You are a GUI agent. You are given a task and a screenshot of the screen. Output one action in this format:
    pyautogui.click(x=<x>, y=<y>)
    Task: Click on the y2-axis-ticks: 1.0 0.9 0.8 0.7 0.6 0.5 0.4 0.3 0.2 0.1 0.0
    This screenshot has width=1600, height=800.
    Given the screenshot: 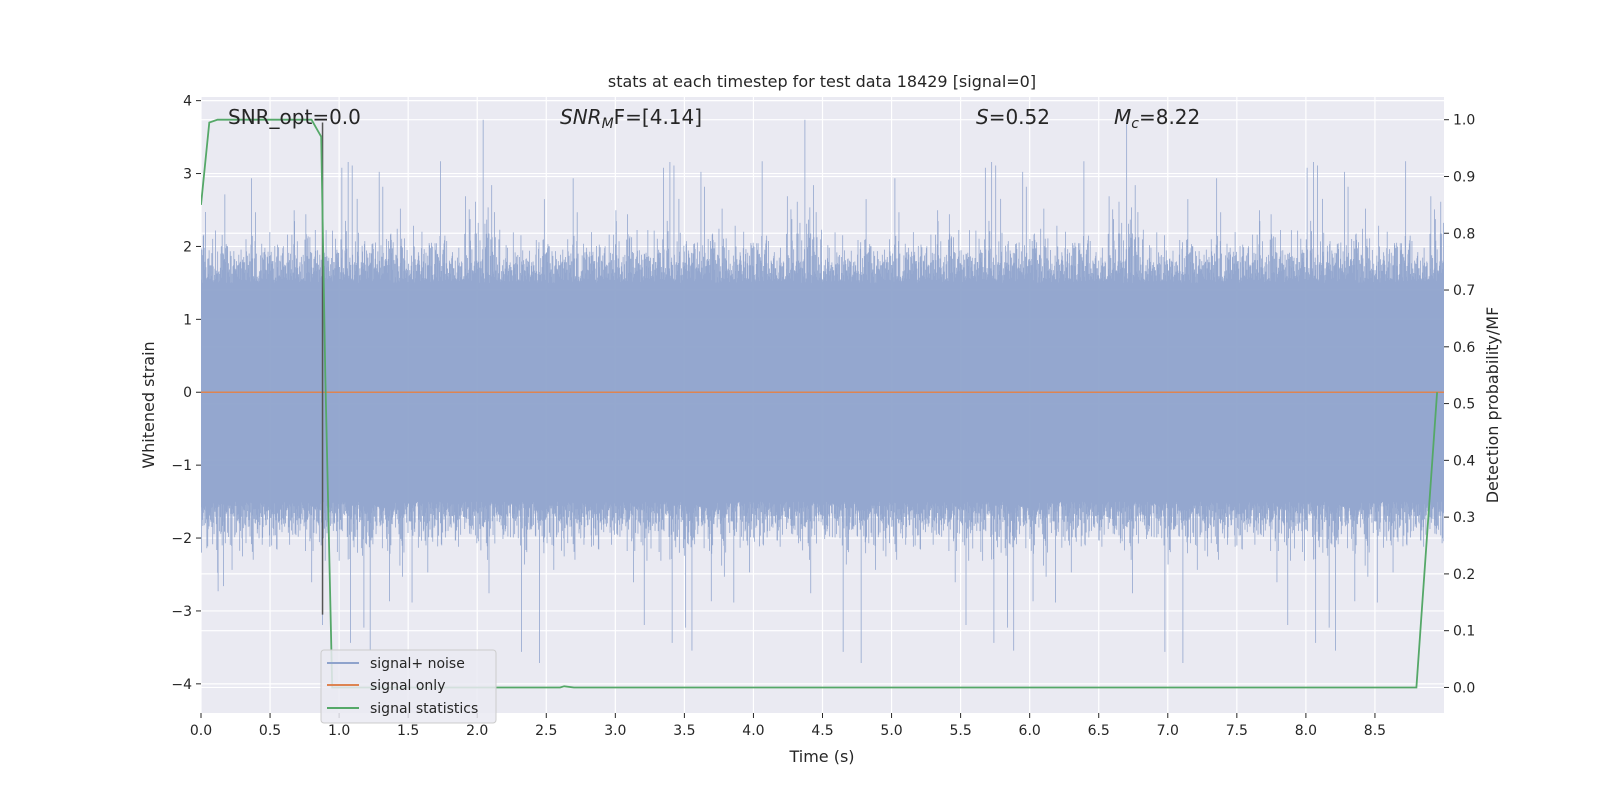 What is the action you would take?
    pyautogui.click(x=1459, y=404)
    